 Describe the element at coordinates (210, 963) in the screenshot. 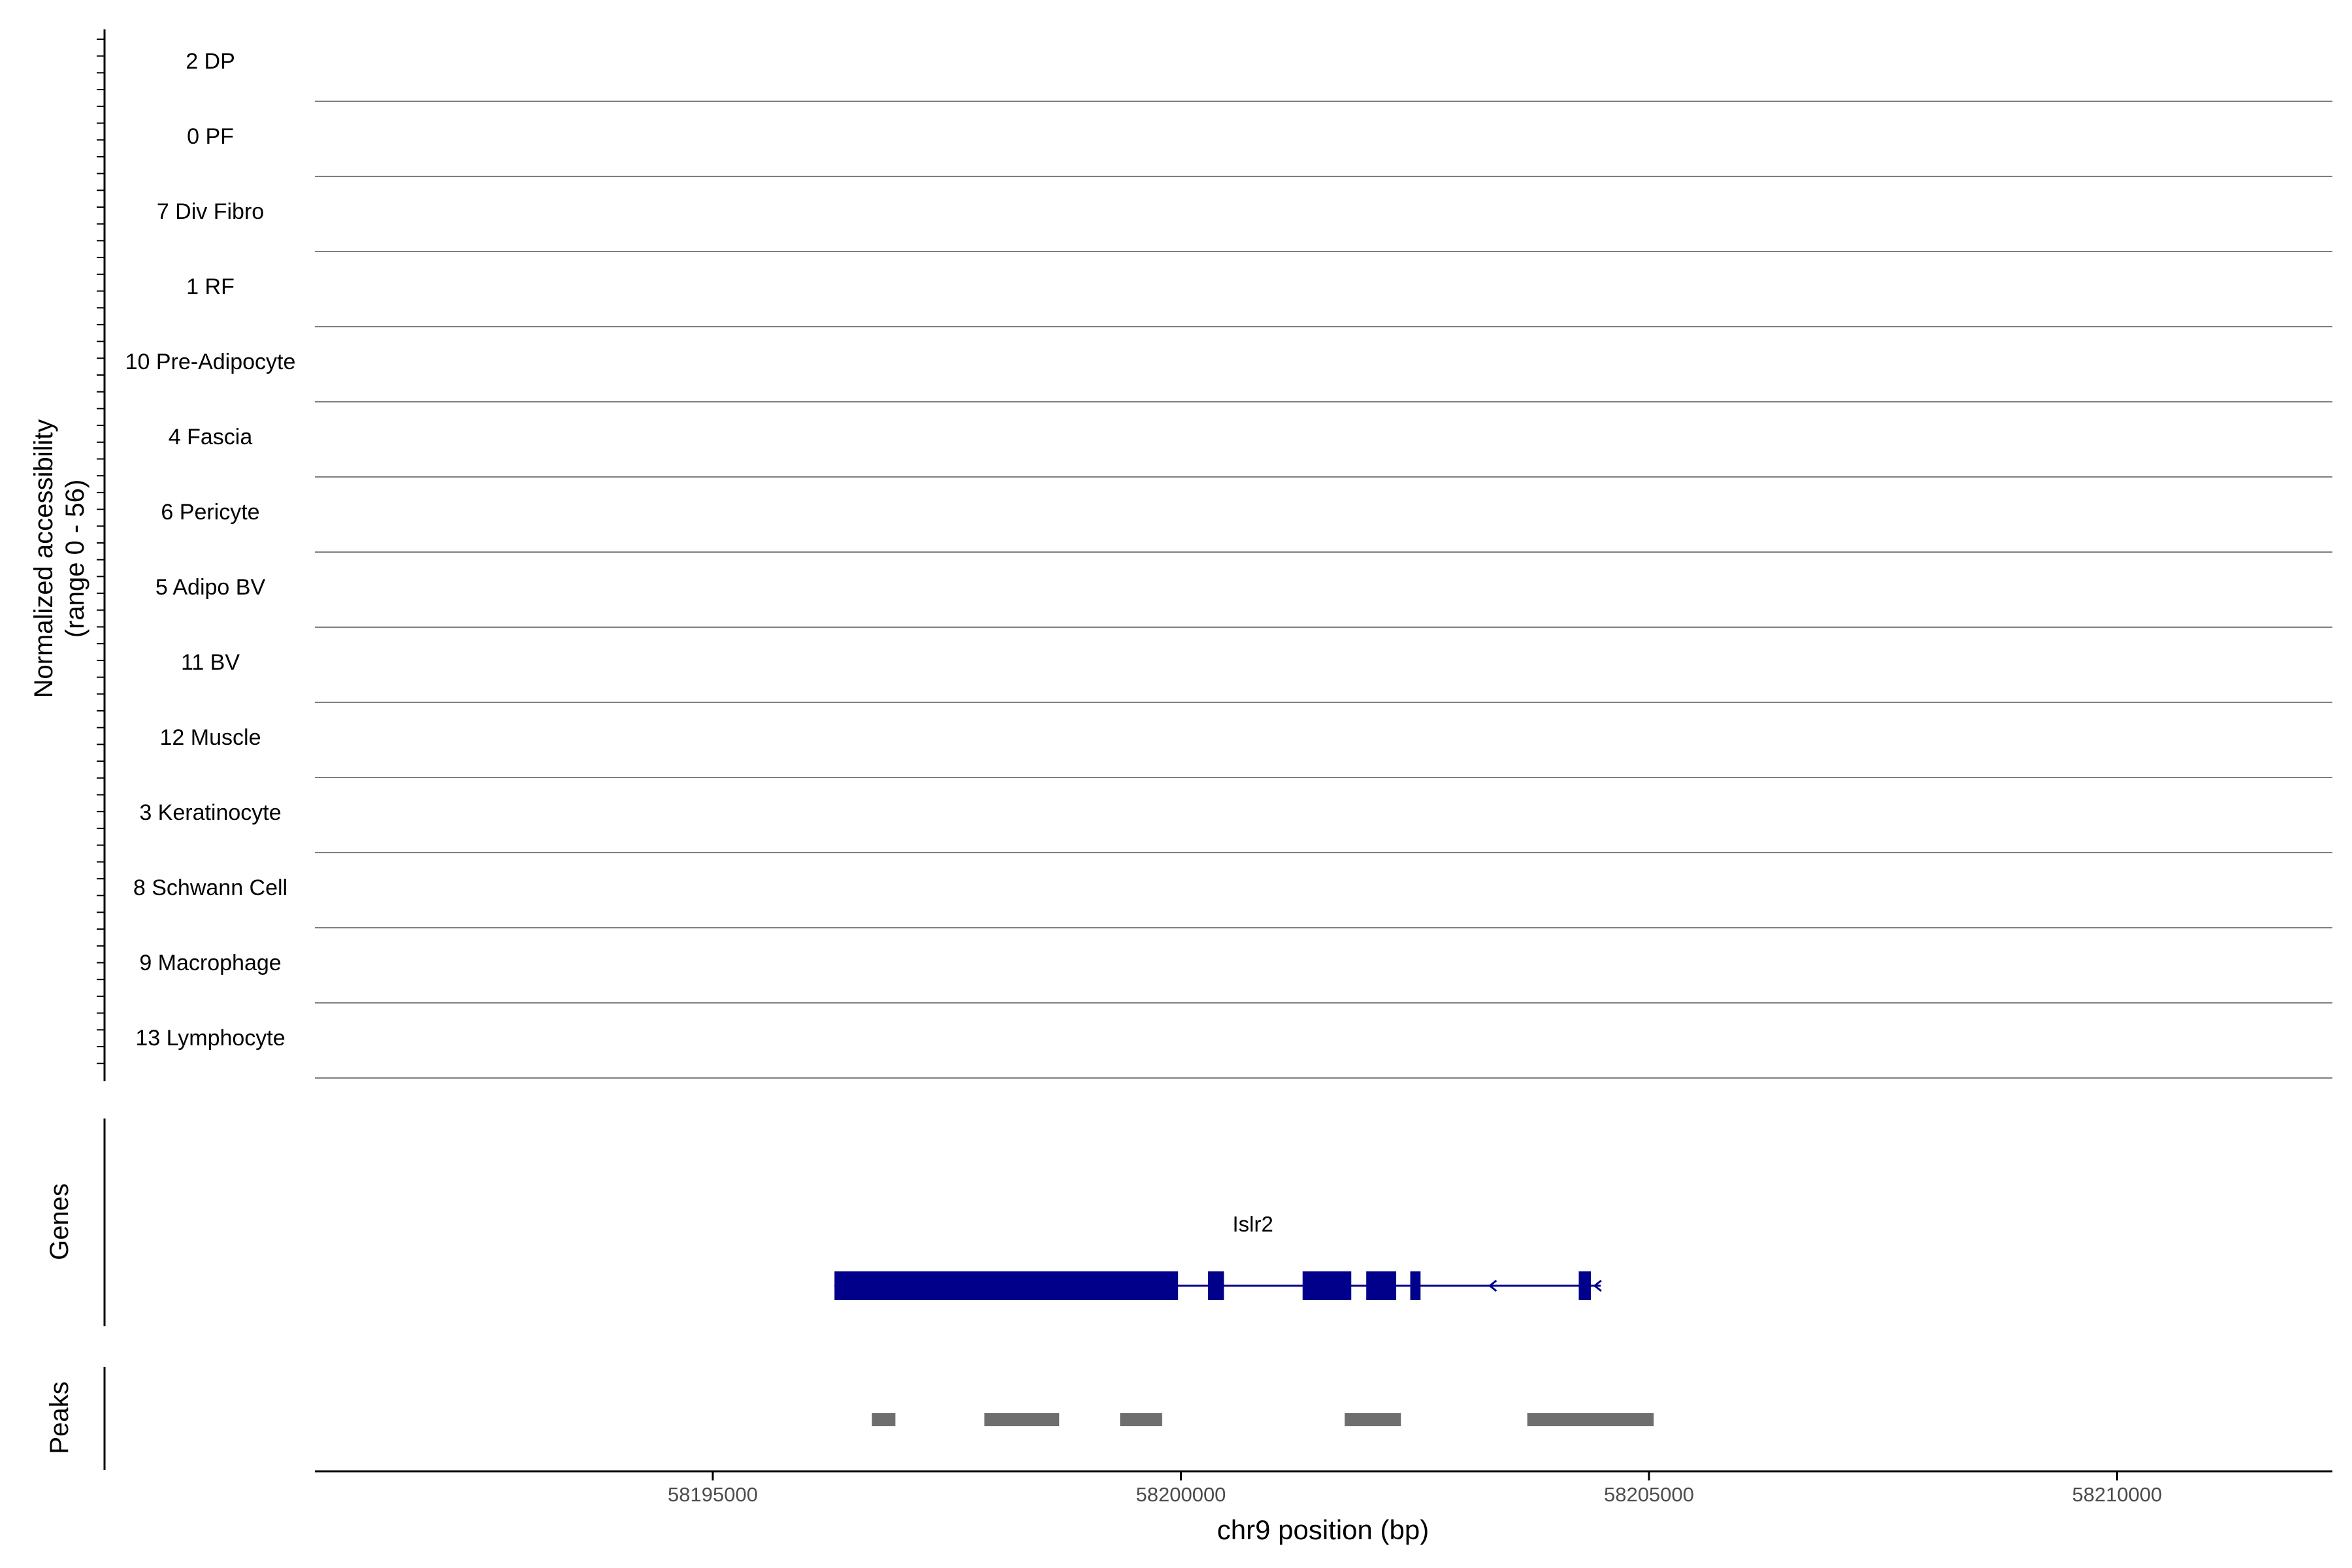

I see `track-label: 9 Macrophage` at that location.